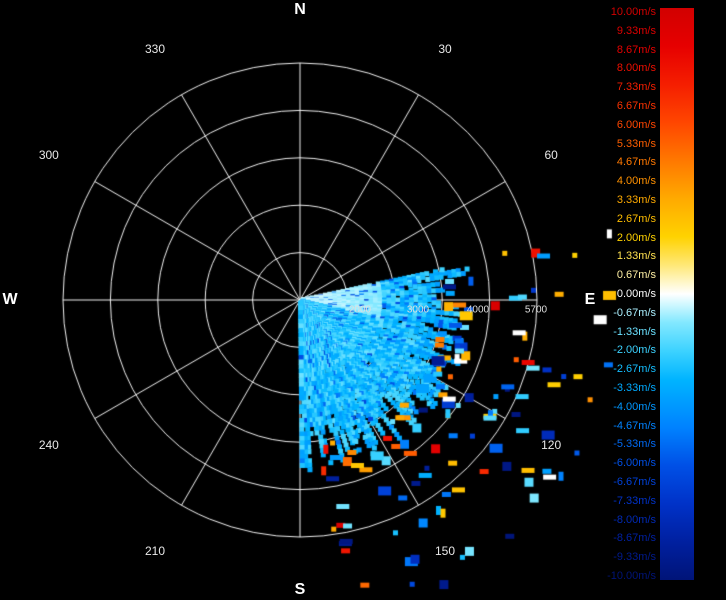 This screenshot has width=726, height=600. What do you see at coordinates (636, 199) in the screenshot?
I see `colorbar-label: 3.33m/s` at bounding box center [636, 199].